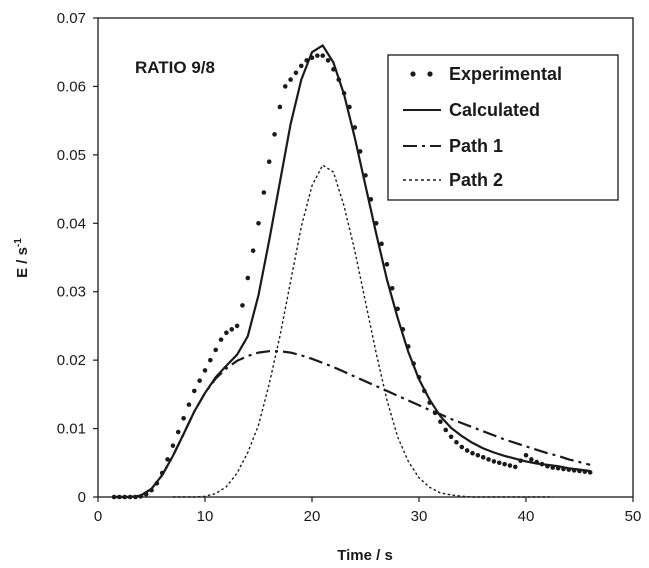 The image size is (649, 568). What do you see at coordinates (365, 555) in the screenshot?
I see `x-axis-title: Time / s` at bounding box center [365, 555].